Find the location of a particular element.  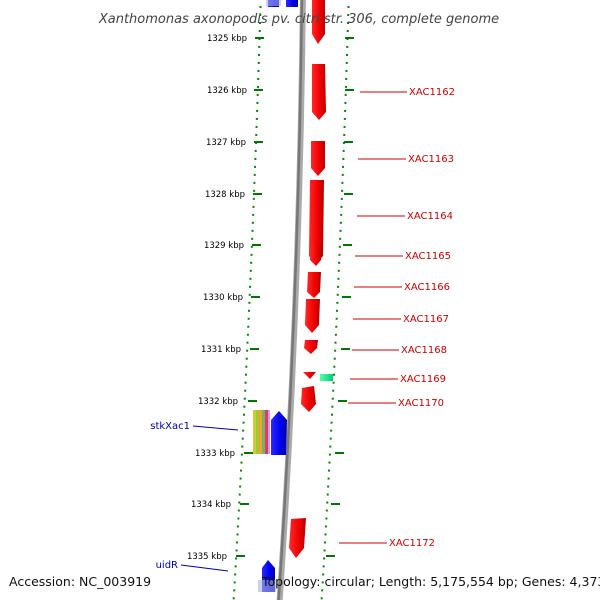

tick-label-1333: 1333 kbp is located at coordinates (215, 454).